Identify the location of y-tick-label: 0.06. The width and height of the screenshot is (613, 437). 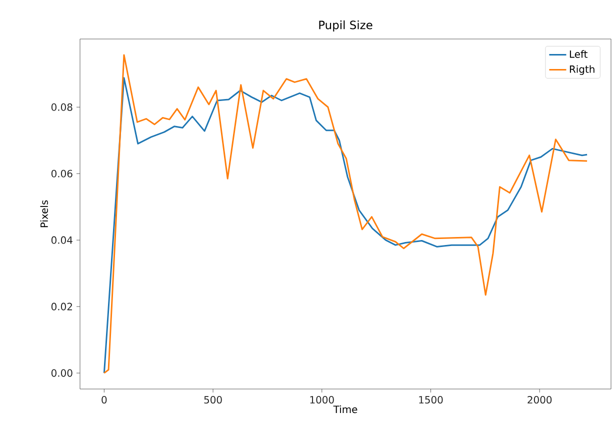
(61, 174).